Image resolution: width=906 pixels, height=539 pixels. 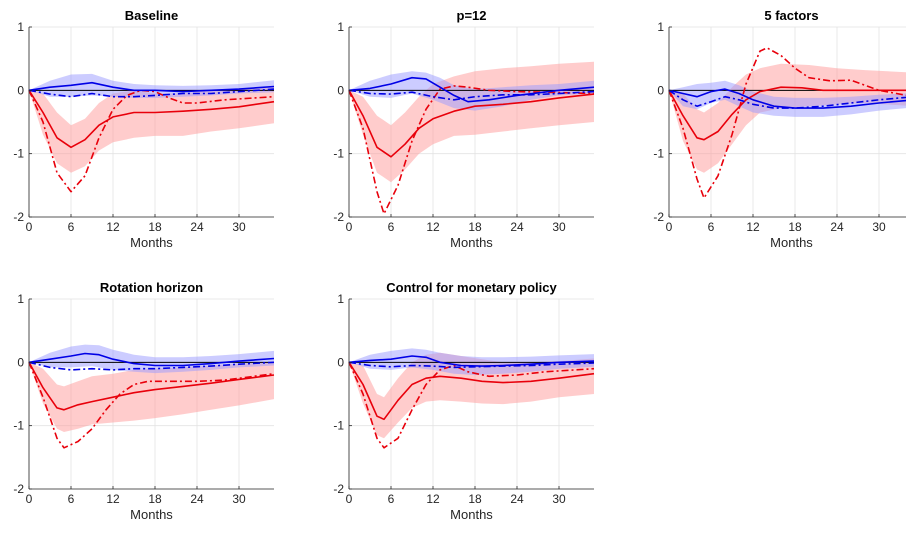 What do you see at coordinates (472, 15) in the screenshot?
I see `panel-title: p=12` at bounding box center [472, 15].